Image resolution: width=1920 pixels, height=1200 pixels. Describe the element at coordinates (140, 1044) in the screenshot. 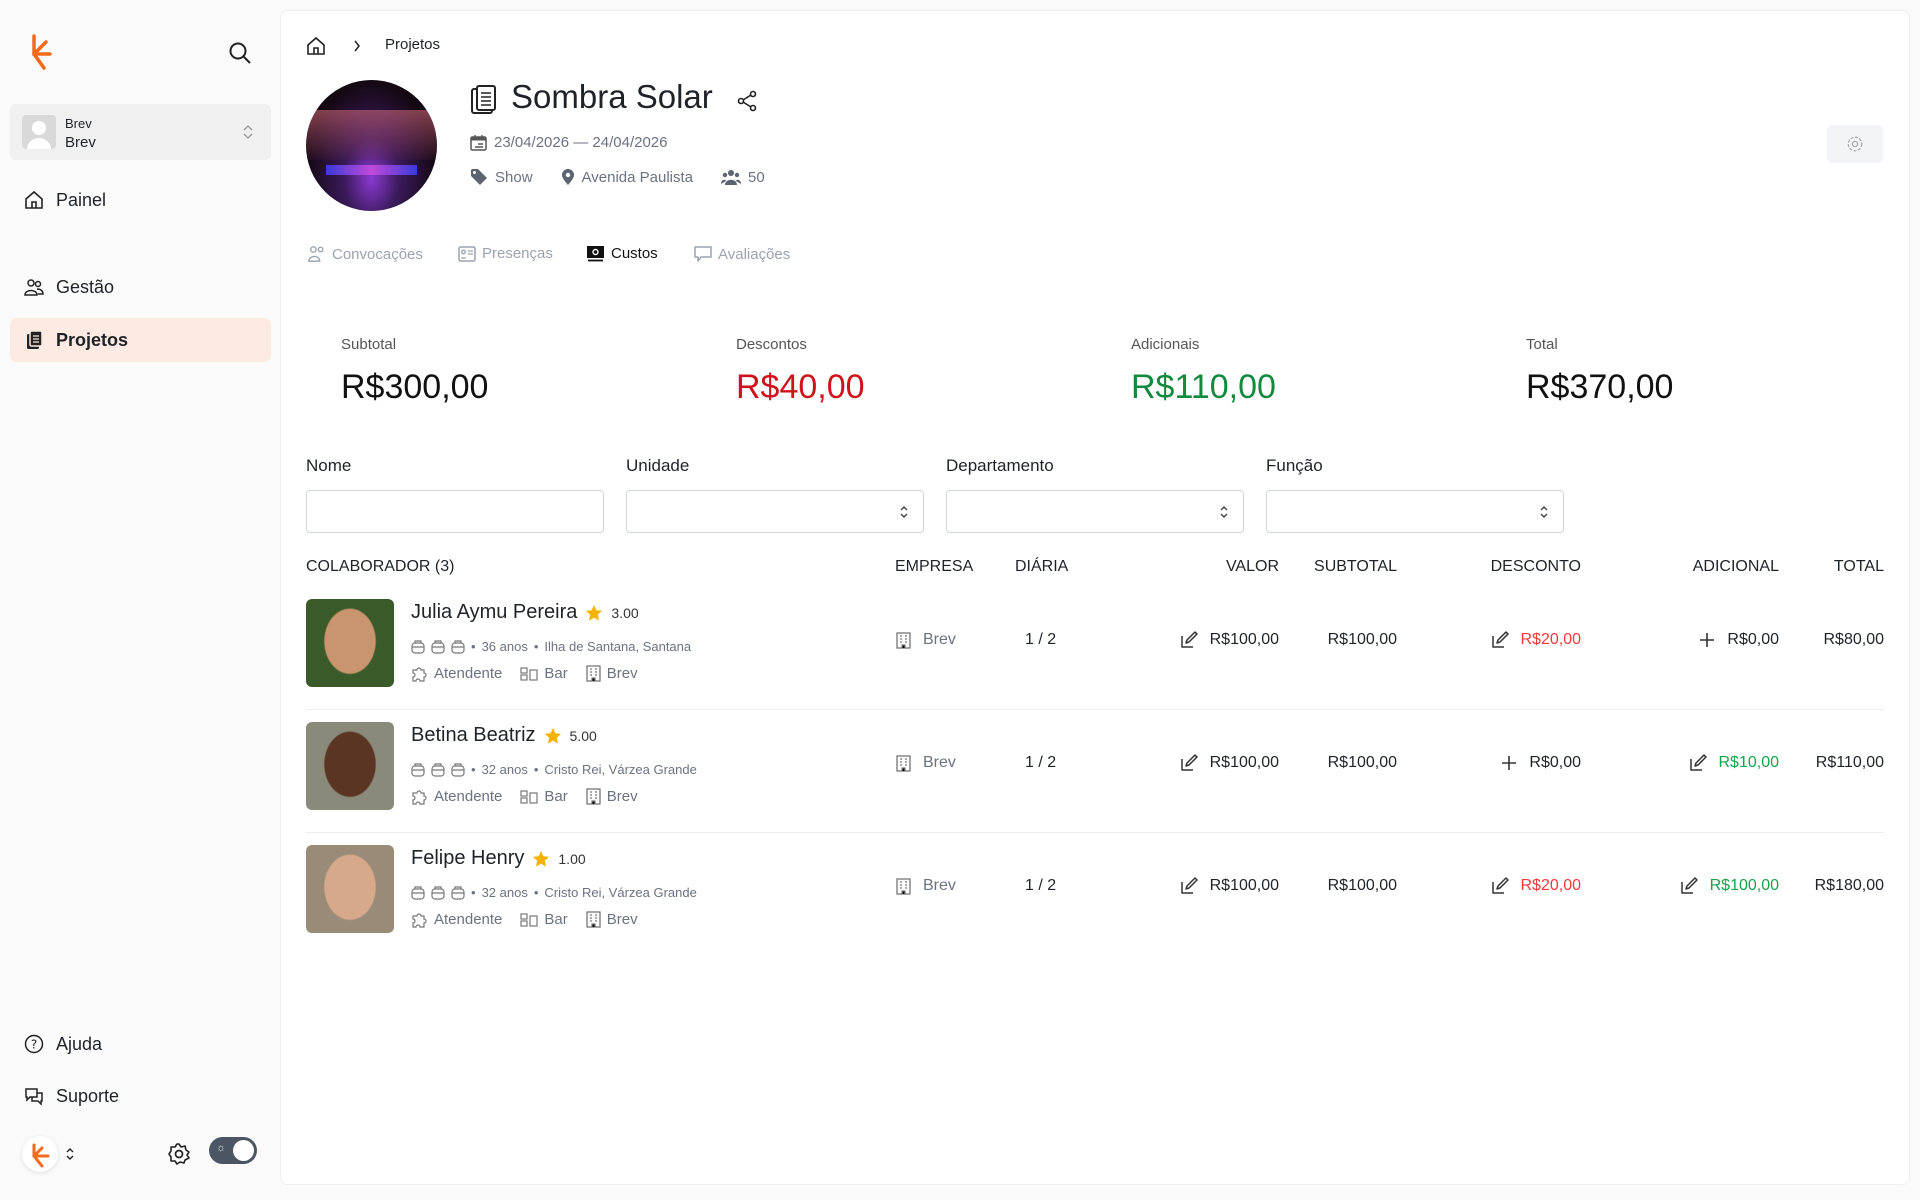

I see `sidebar-item-ajuda: ? Ajuda` at that location.